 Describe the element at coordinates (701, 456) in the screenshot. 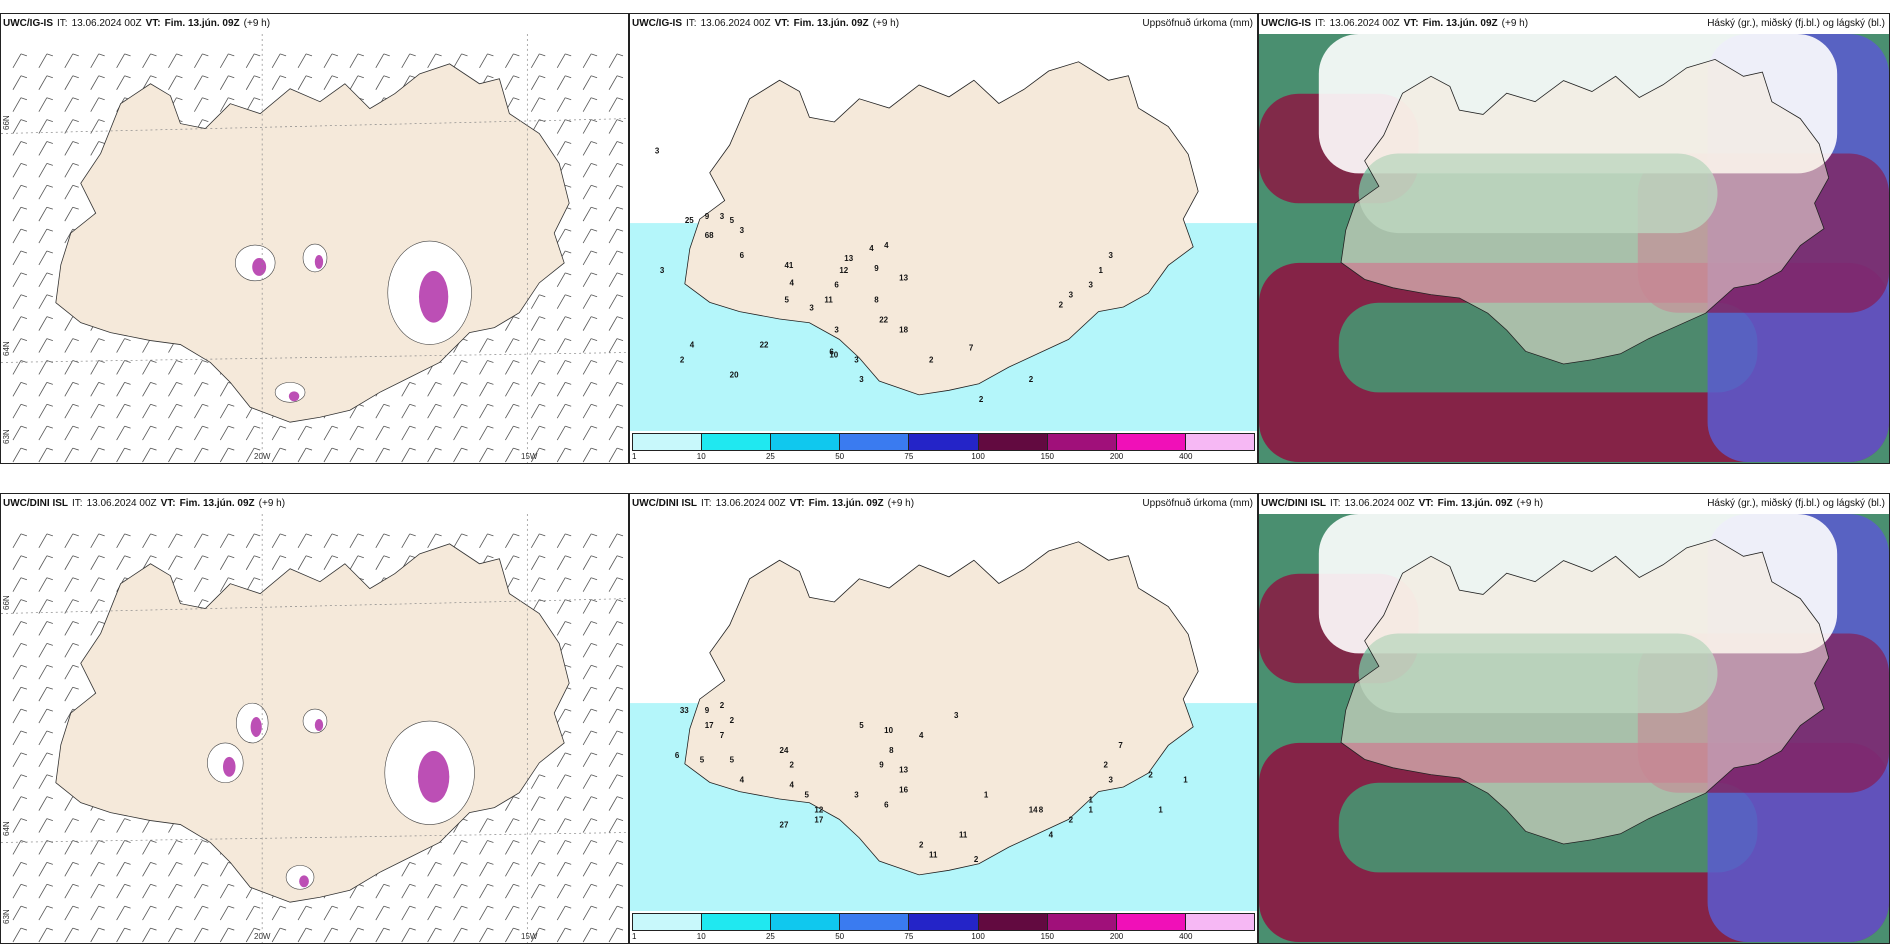

I see `legend-label: 10` at that location.